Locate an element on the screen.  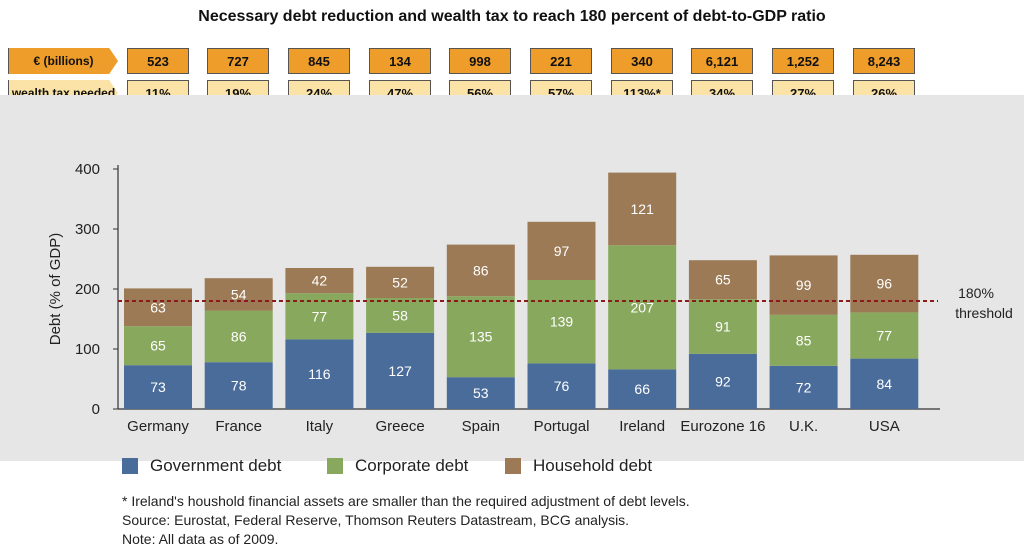
amount-cell-spain: 998 is located at coordinates (480, 61).